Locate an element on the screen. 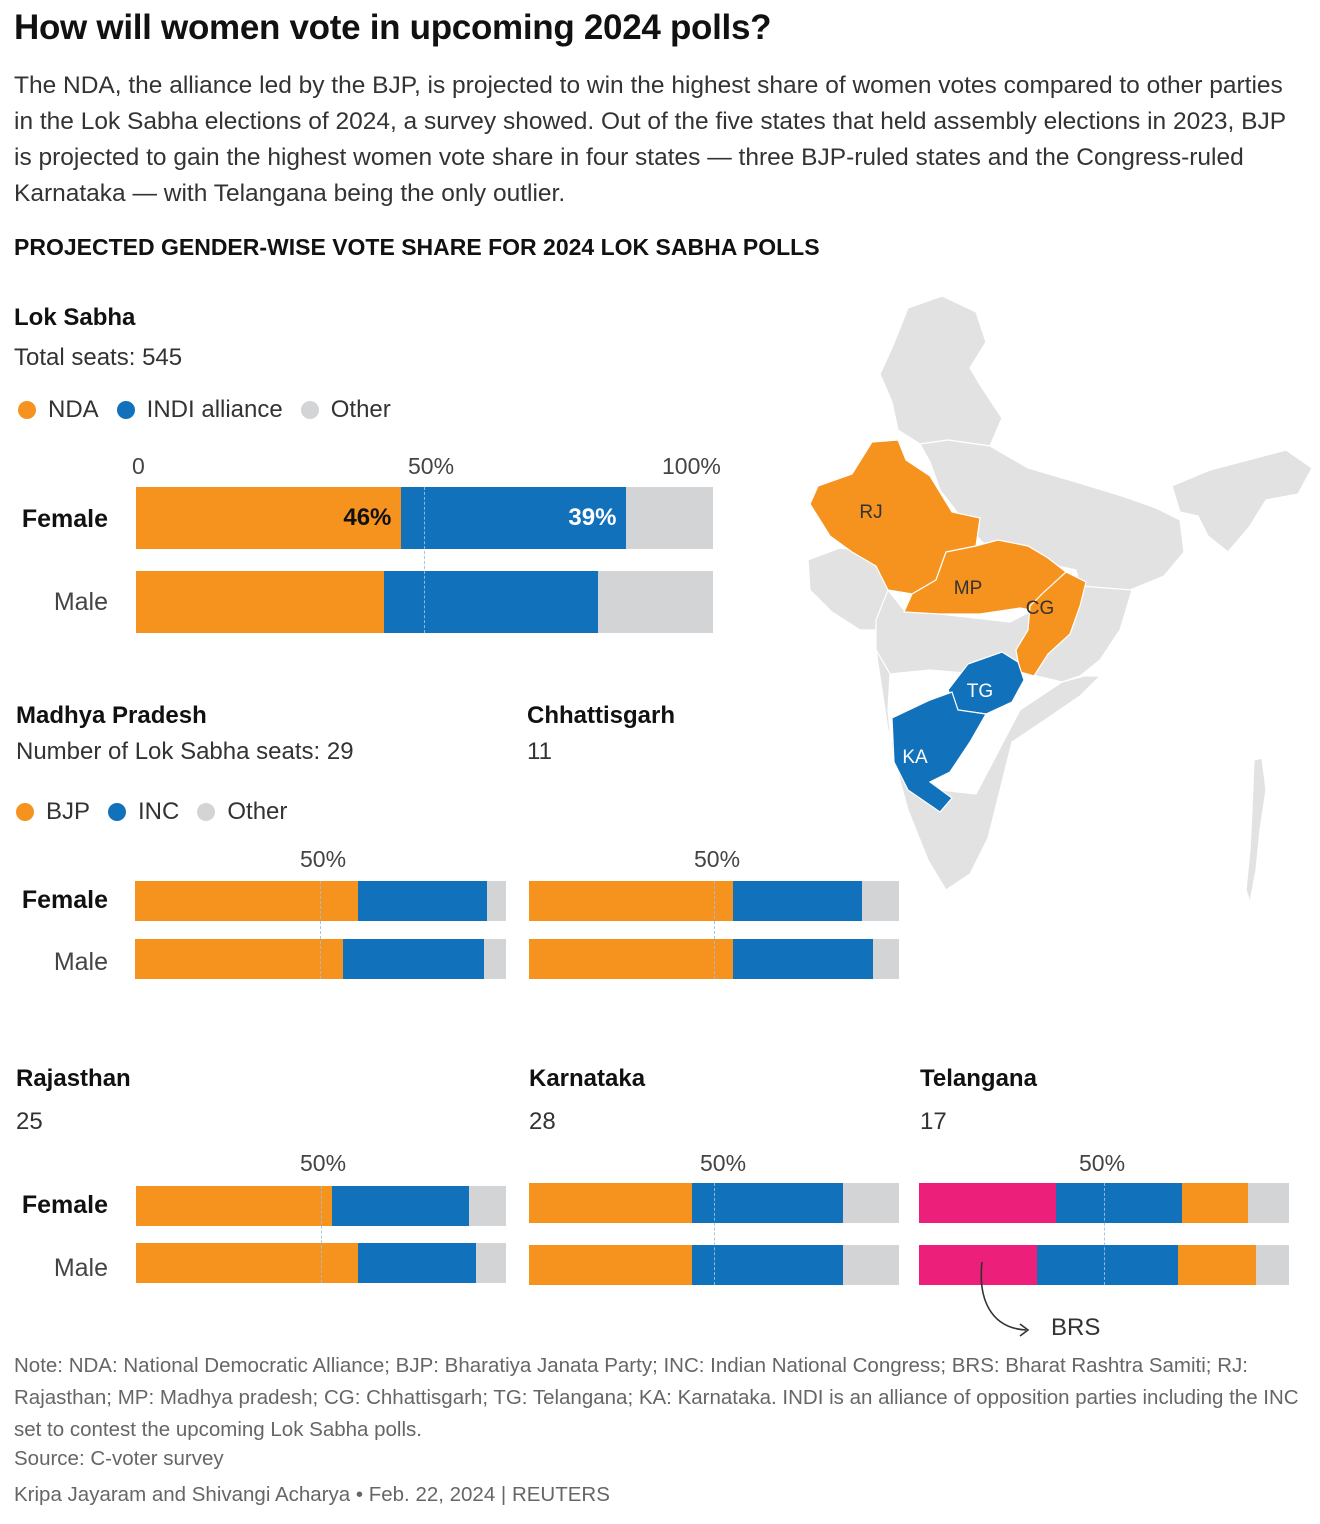 The width and height of the screenshot is (1320, 1524). legend-dot-indi is located at coordinates (125, 410).